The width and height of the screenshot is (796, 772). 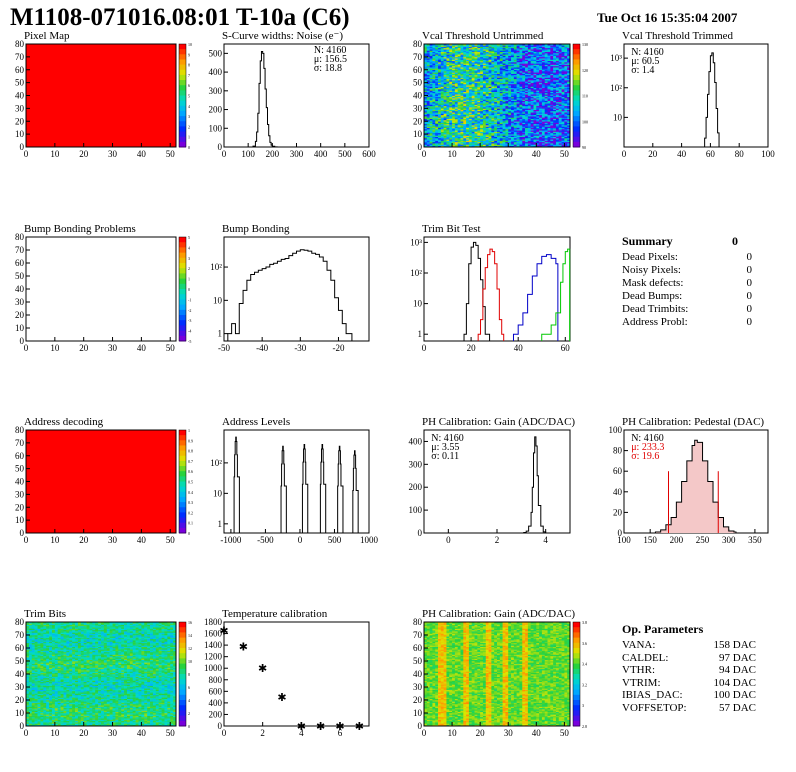 I want to click on y-tick-label: 50, so click(x=418, y=83).